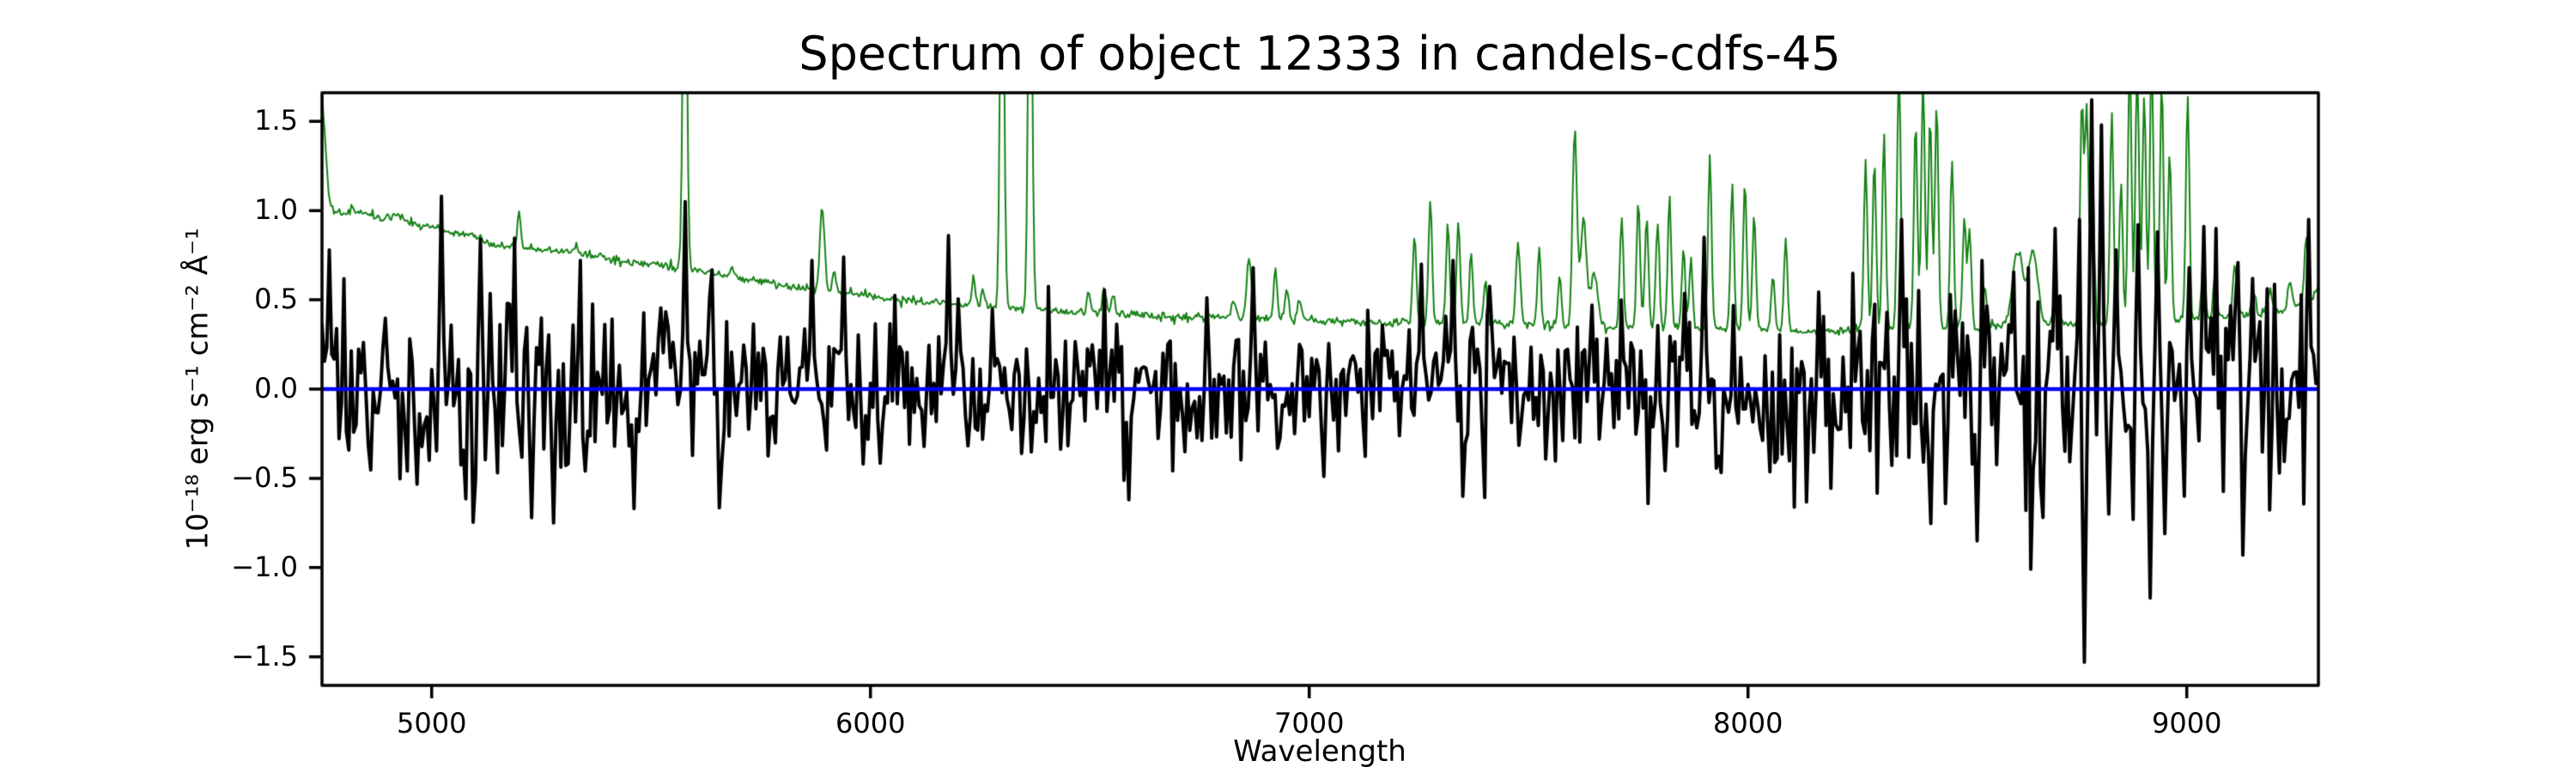  What do you see at coordinates (264, 566) in the screenshot?
I see `y-tick-label: −1.0` at bounding box center [264, 566].